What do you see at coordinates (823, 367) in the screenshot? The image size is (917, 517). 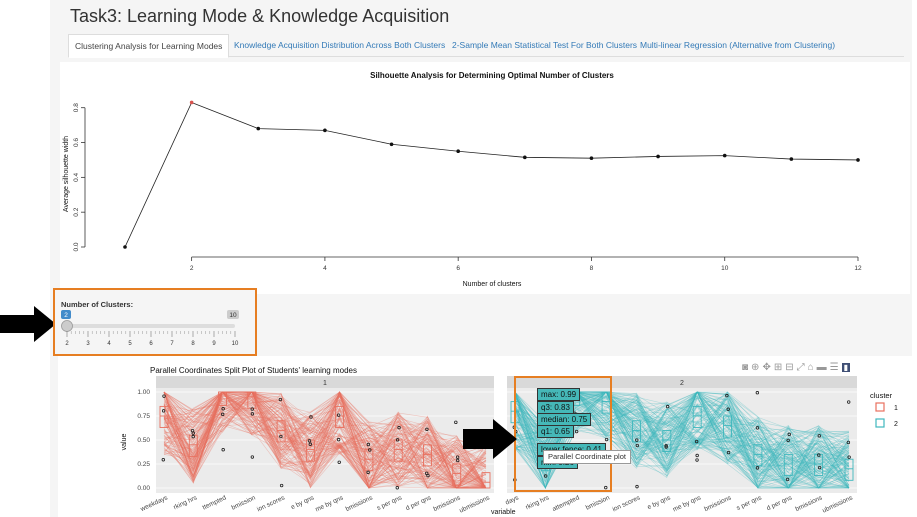 I see `spike-icon: ▬` at bounding box center [823, 367].